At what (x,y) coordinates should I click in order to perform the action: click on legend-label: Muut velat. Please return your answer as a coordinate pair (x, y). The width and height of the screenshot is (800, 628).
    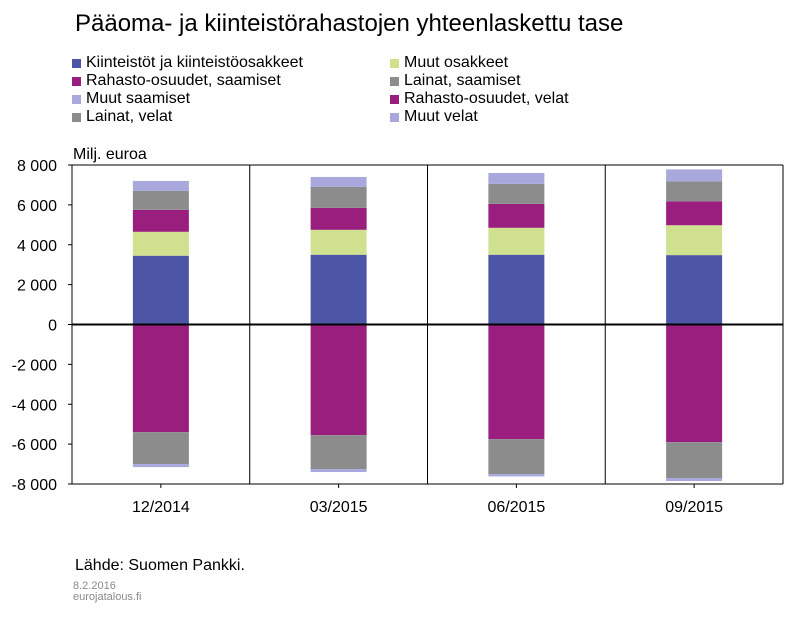
    Looking at the image, I should click on (441, 116).